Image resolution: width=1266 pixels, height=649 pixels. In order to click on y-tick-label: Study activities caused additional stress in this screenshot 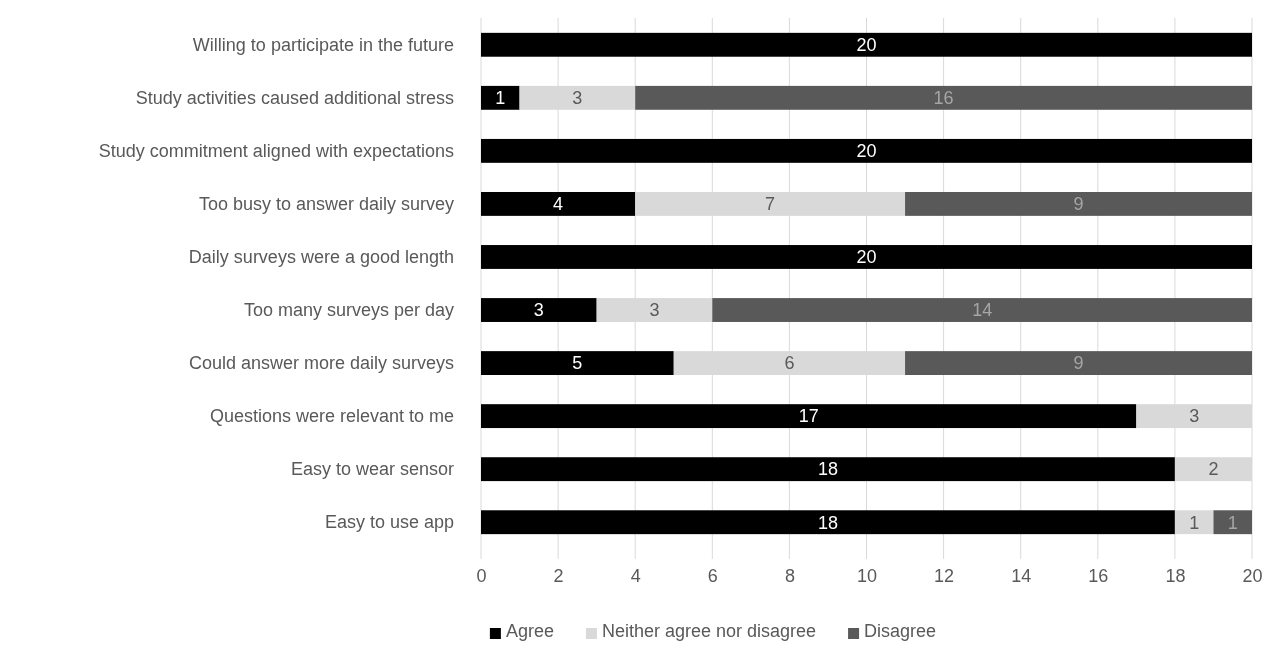, I will do `click(294, 97)`.